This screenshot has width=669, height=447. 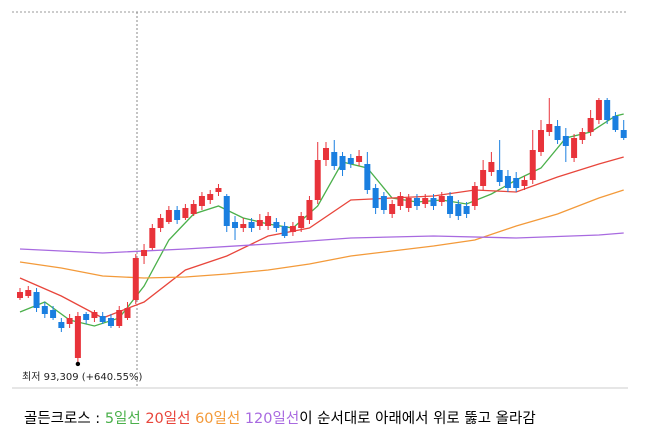 I want to click on caption-series: 20일선, so click(x=167, y=418).